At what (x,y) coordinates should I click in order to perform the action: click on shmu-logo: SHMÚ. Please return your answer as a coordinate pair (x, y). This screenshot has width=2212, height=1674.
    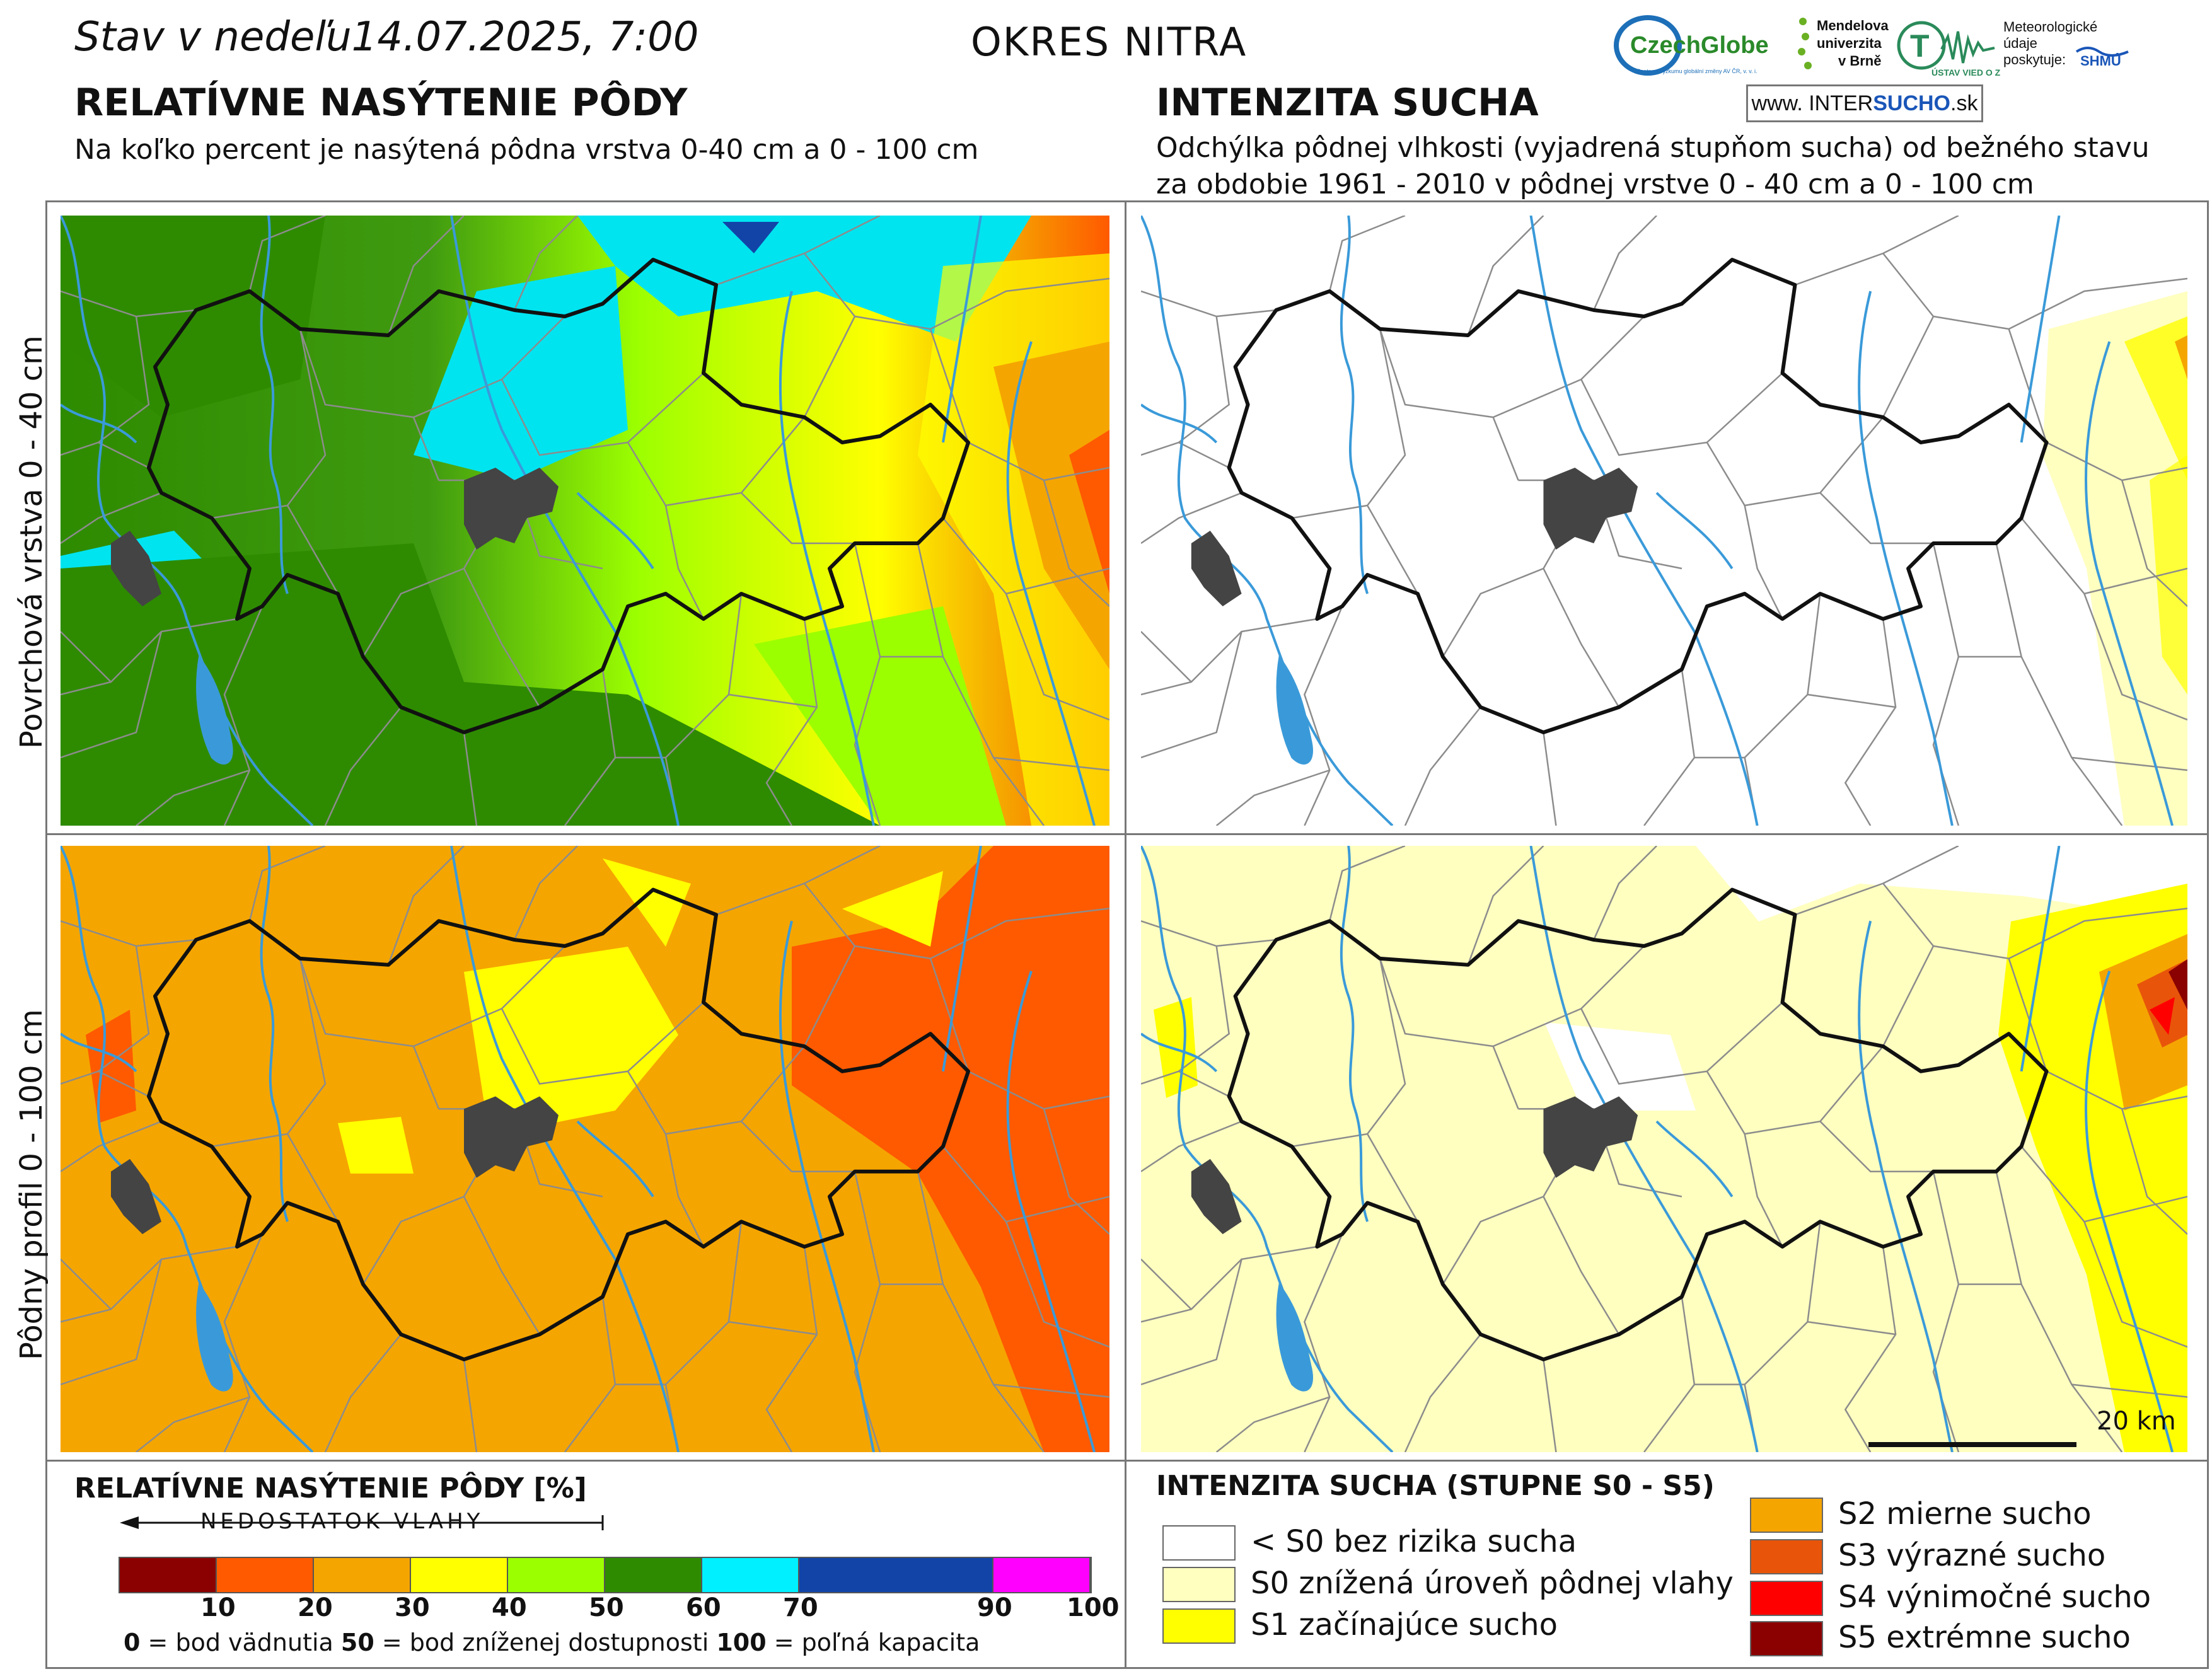
    Looking at the image, I should click on (2102, 54).